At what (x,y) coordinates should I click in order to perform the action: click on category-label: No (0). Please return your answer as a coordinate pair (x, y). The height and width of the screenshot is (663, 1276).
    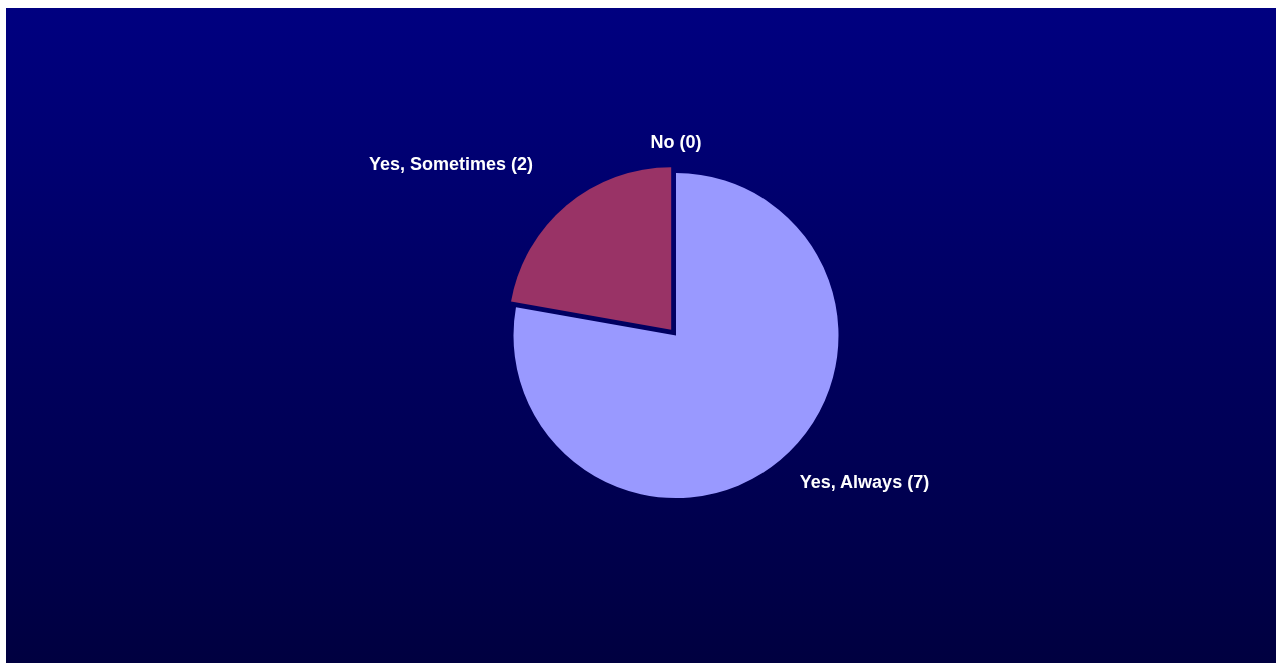
    Looking at the image, I should click on (676, 141).